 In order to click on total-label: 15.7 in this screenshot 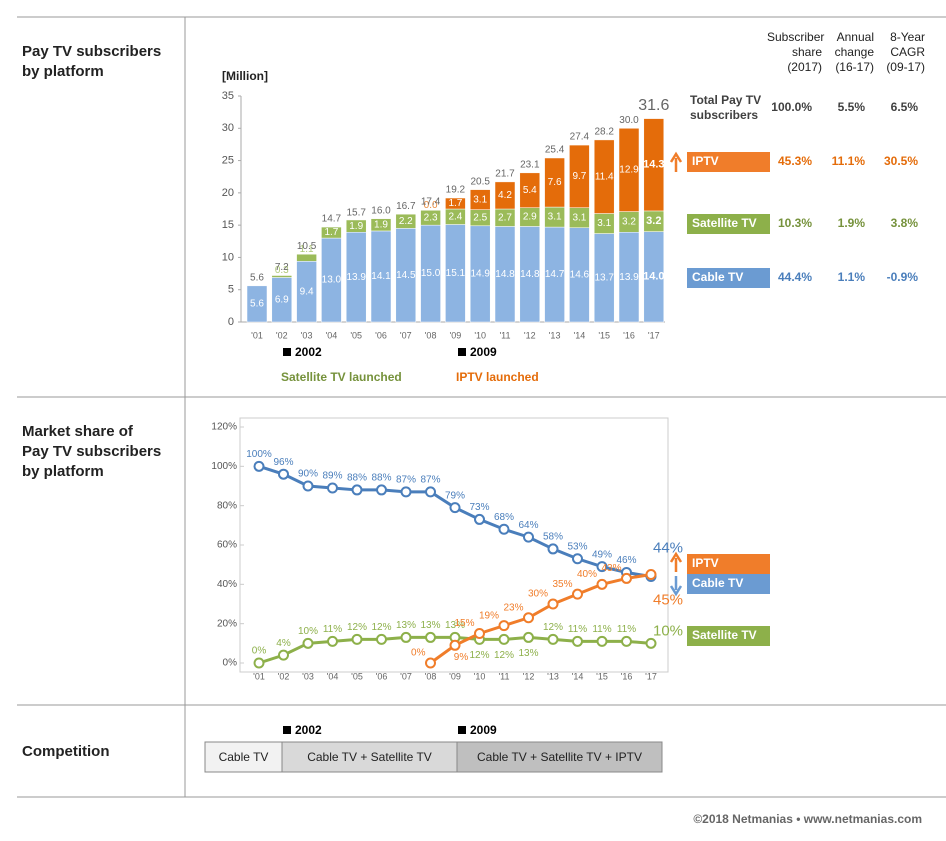, I will do `click(356, 212)`.